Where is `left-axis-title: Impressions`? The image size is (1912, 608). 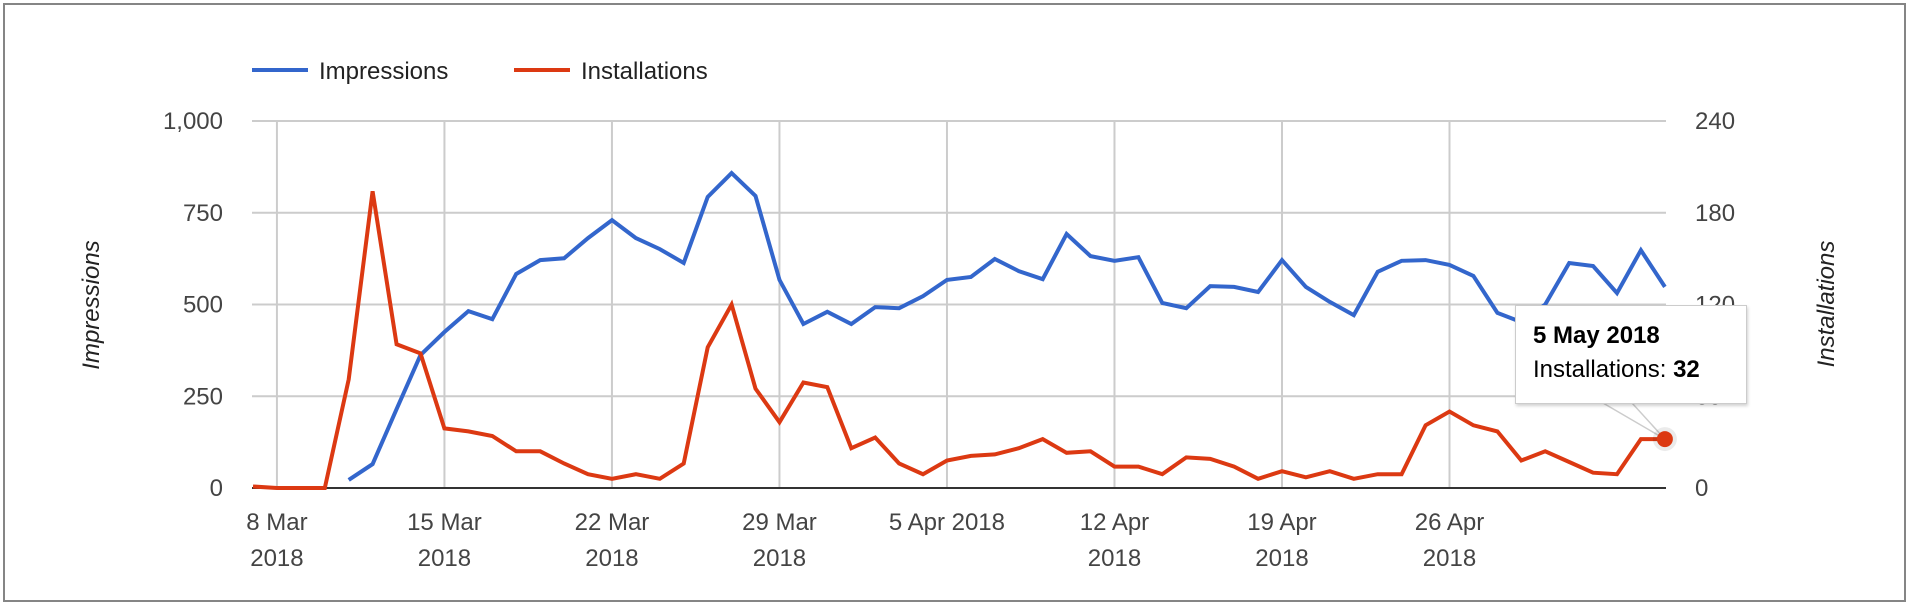 left-axis-title: Impressions is located at coordinates (91, 304).